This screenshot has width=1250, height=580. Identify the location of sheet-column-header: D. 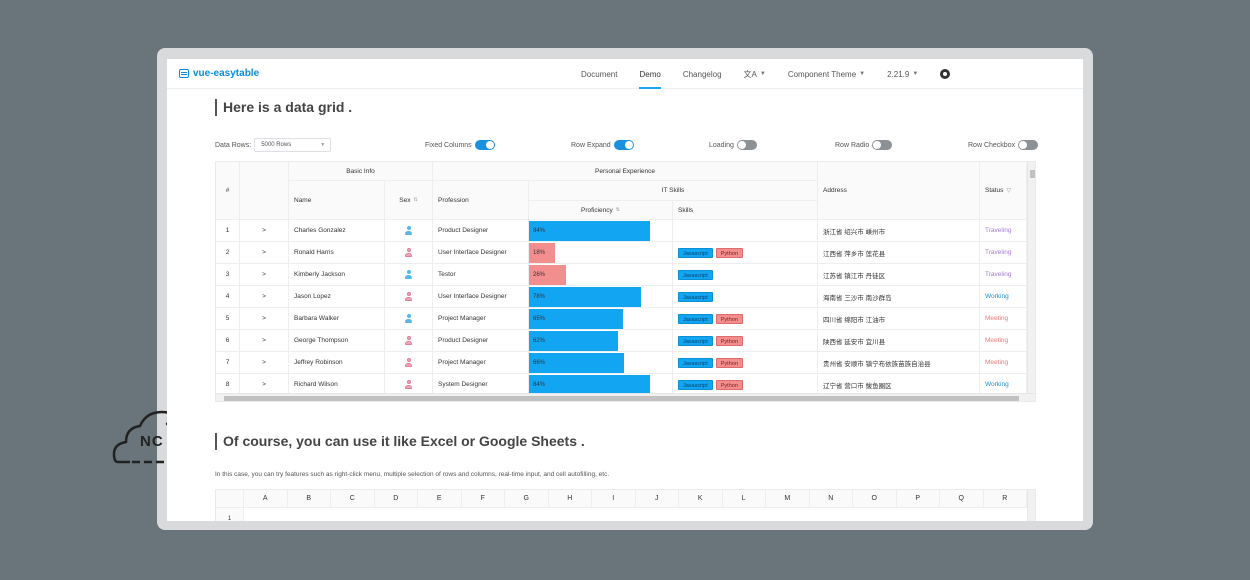
(396, 499).